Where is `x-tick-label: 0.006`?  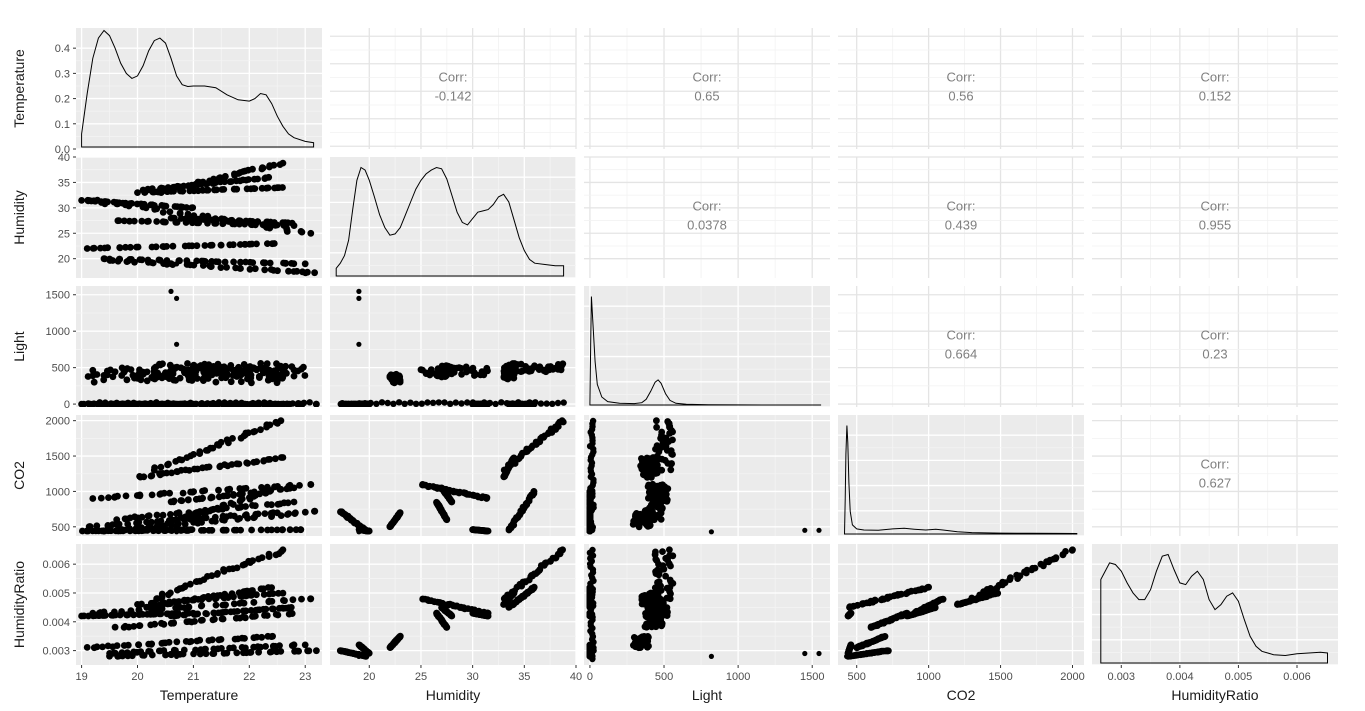 x-tick-label: 0.006 is located at coordinates (1297, 677).